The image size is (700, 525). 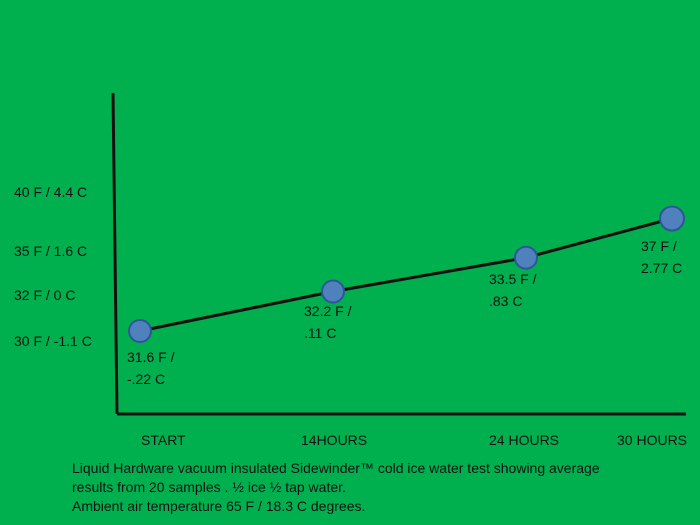 What do you see at coordinates (513, 279) in the screenshot?
I see `data-label-24-hours-f: 33.5 F /` at bounding box center [513, 279].